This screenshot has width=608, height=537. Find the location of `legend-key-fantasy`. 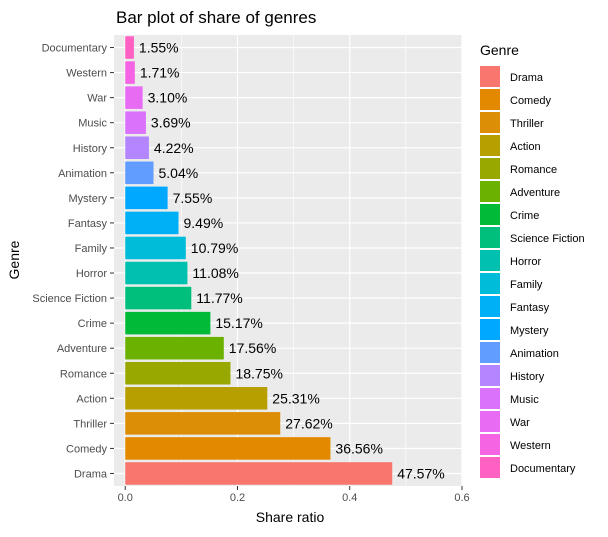

legend-key-fantasy is located at coordinates (490, 306).